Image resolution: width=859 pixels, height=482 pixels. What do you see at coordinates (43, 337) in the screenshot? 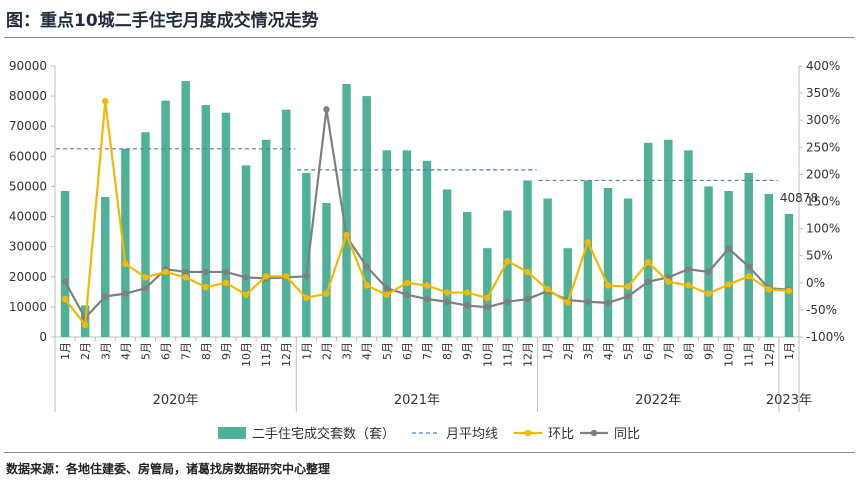
I see `left-axis-tick-label: 0` at bounding box center [43, 337].